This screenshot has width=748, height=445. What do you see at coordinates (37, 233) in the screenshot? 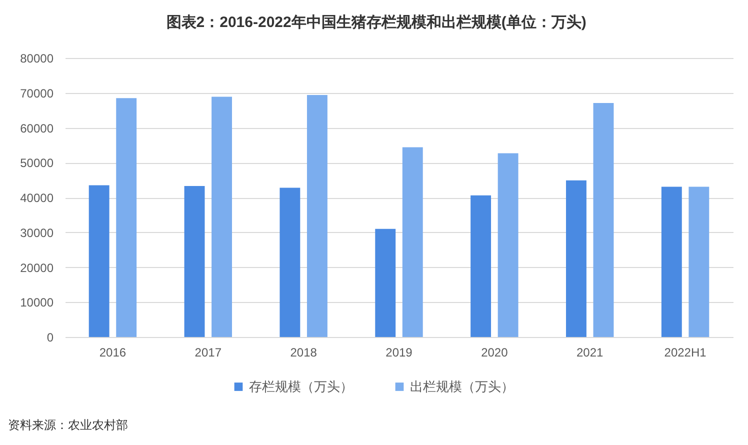
I see `y-tick-label: 30000` at bounding box center [37, 233].